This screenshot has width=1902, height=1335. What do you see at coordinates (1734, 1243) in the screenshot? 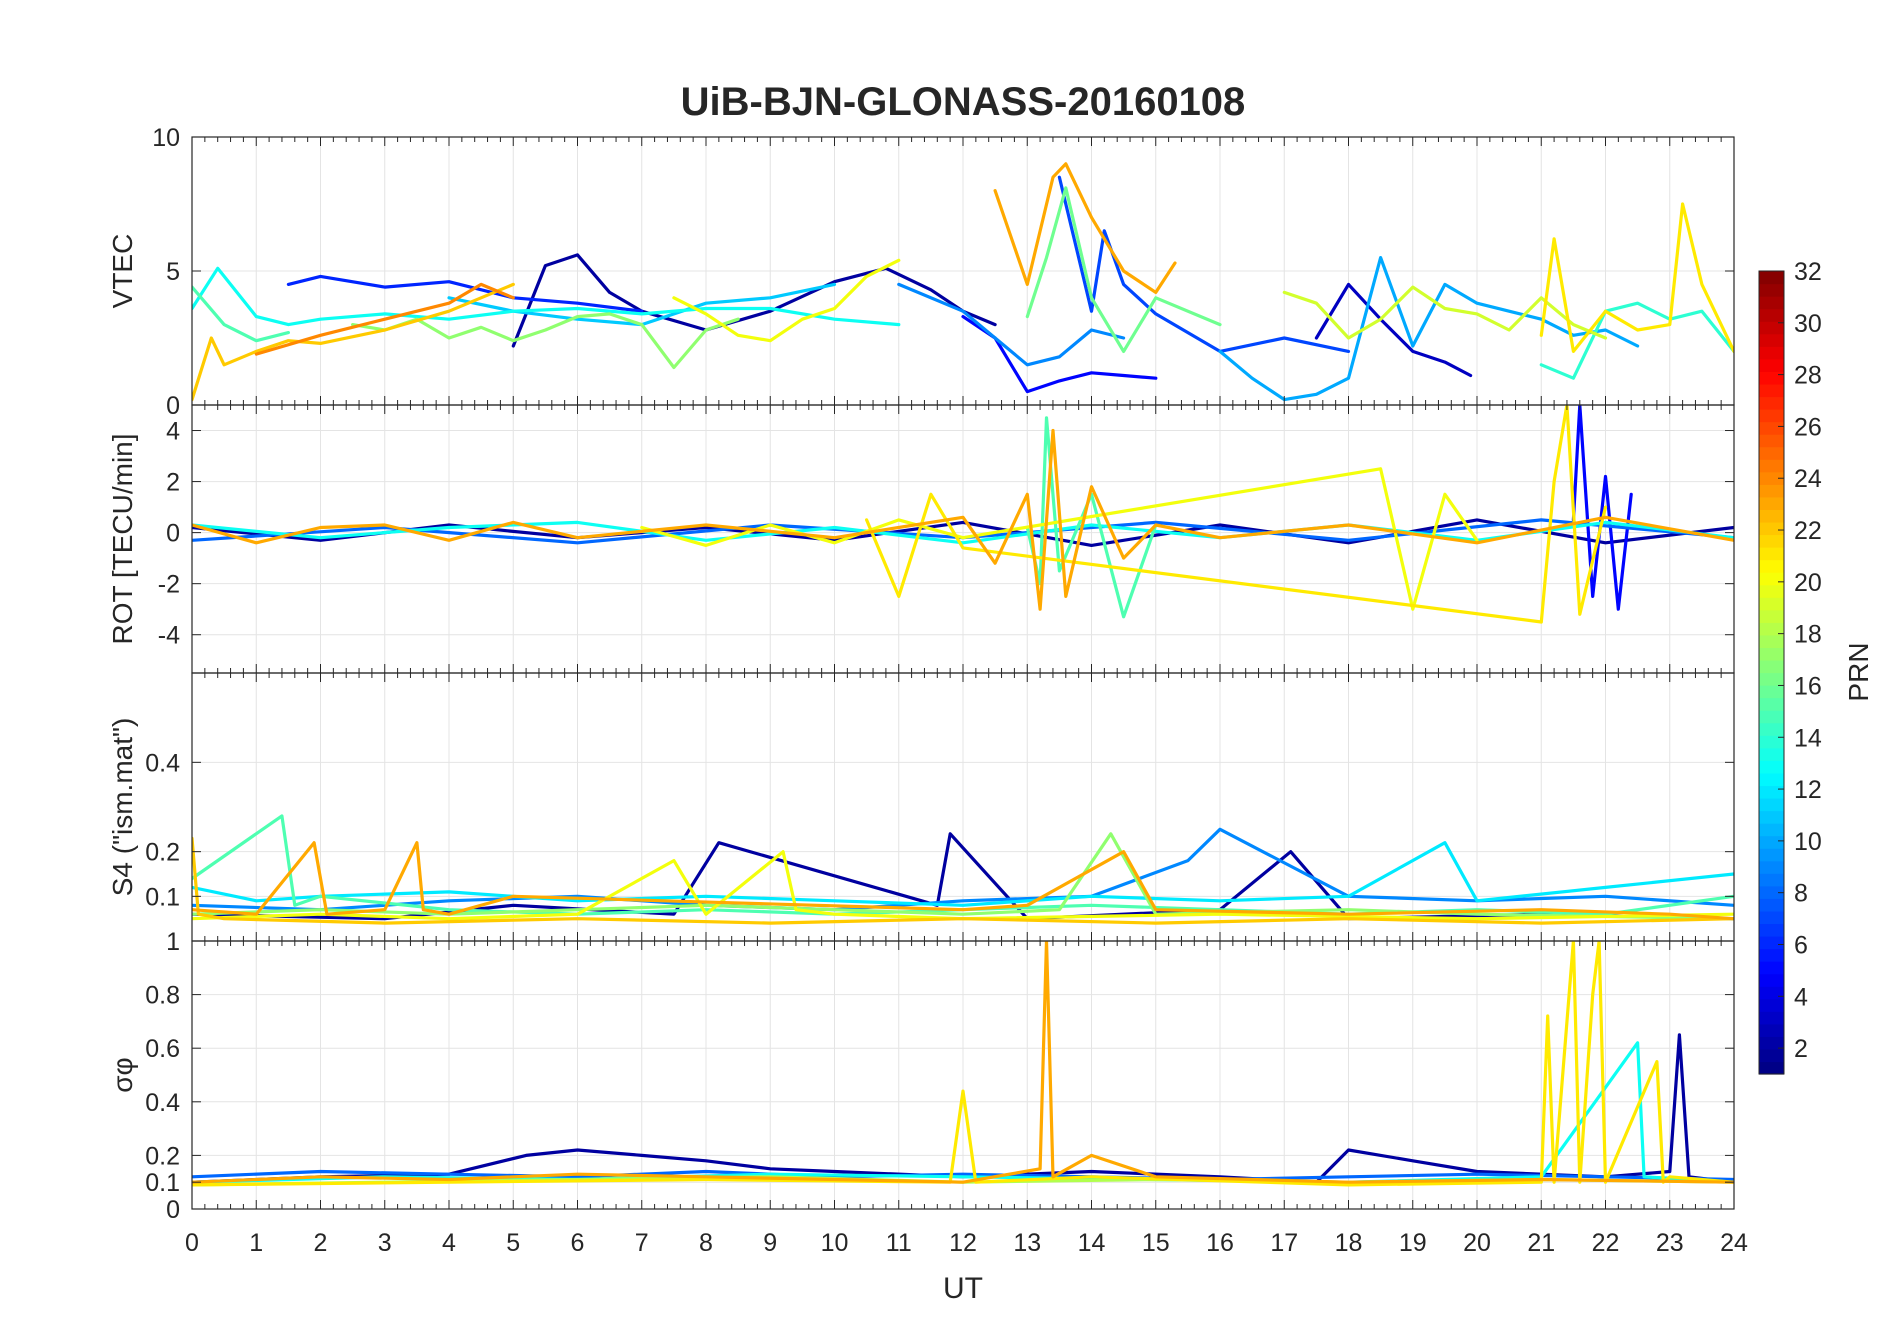
I see `x-tick-label: 24` at bounding box center [1734, 1243].